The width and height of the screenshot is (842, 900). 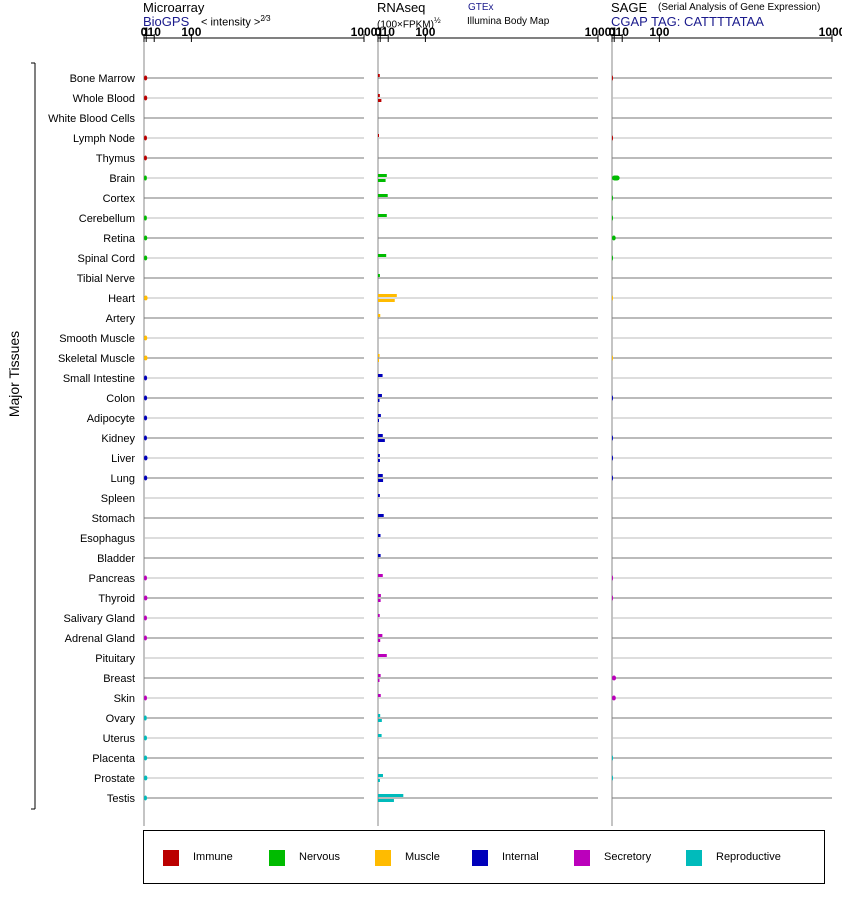 I want to click on category-label: Brain, so click(x=122, y=179).